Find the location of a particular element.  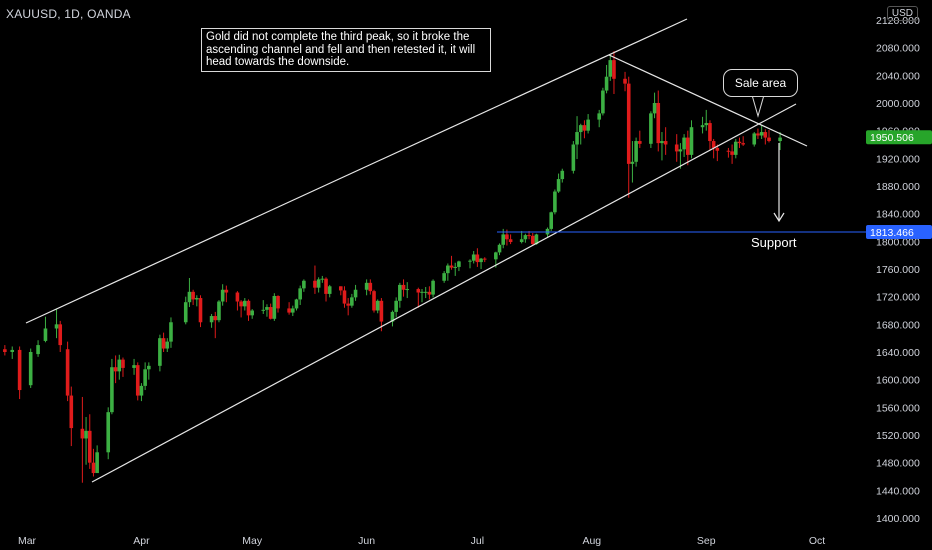

sale-area-callout: Sale area is located at coordinates (760, 83).